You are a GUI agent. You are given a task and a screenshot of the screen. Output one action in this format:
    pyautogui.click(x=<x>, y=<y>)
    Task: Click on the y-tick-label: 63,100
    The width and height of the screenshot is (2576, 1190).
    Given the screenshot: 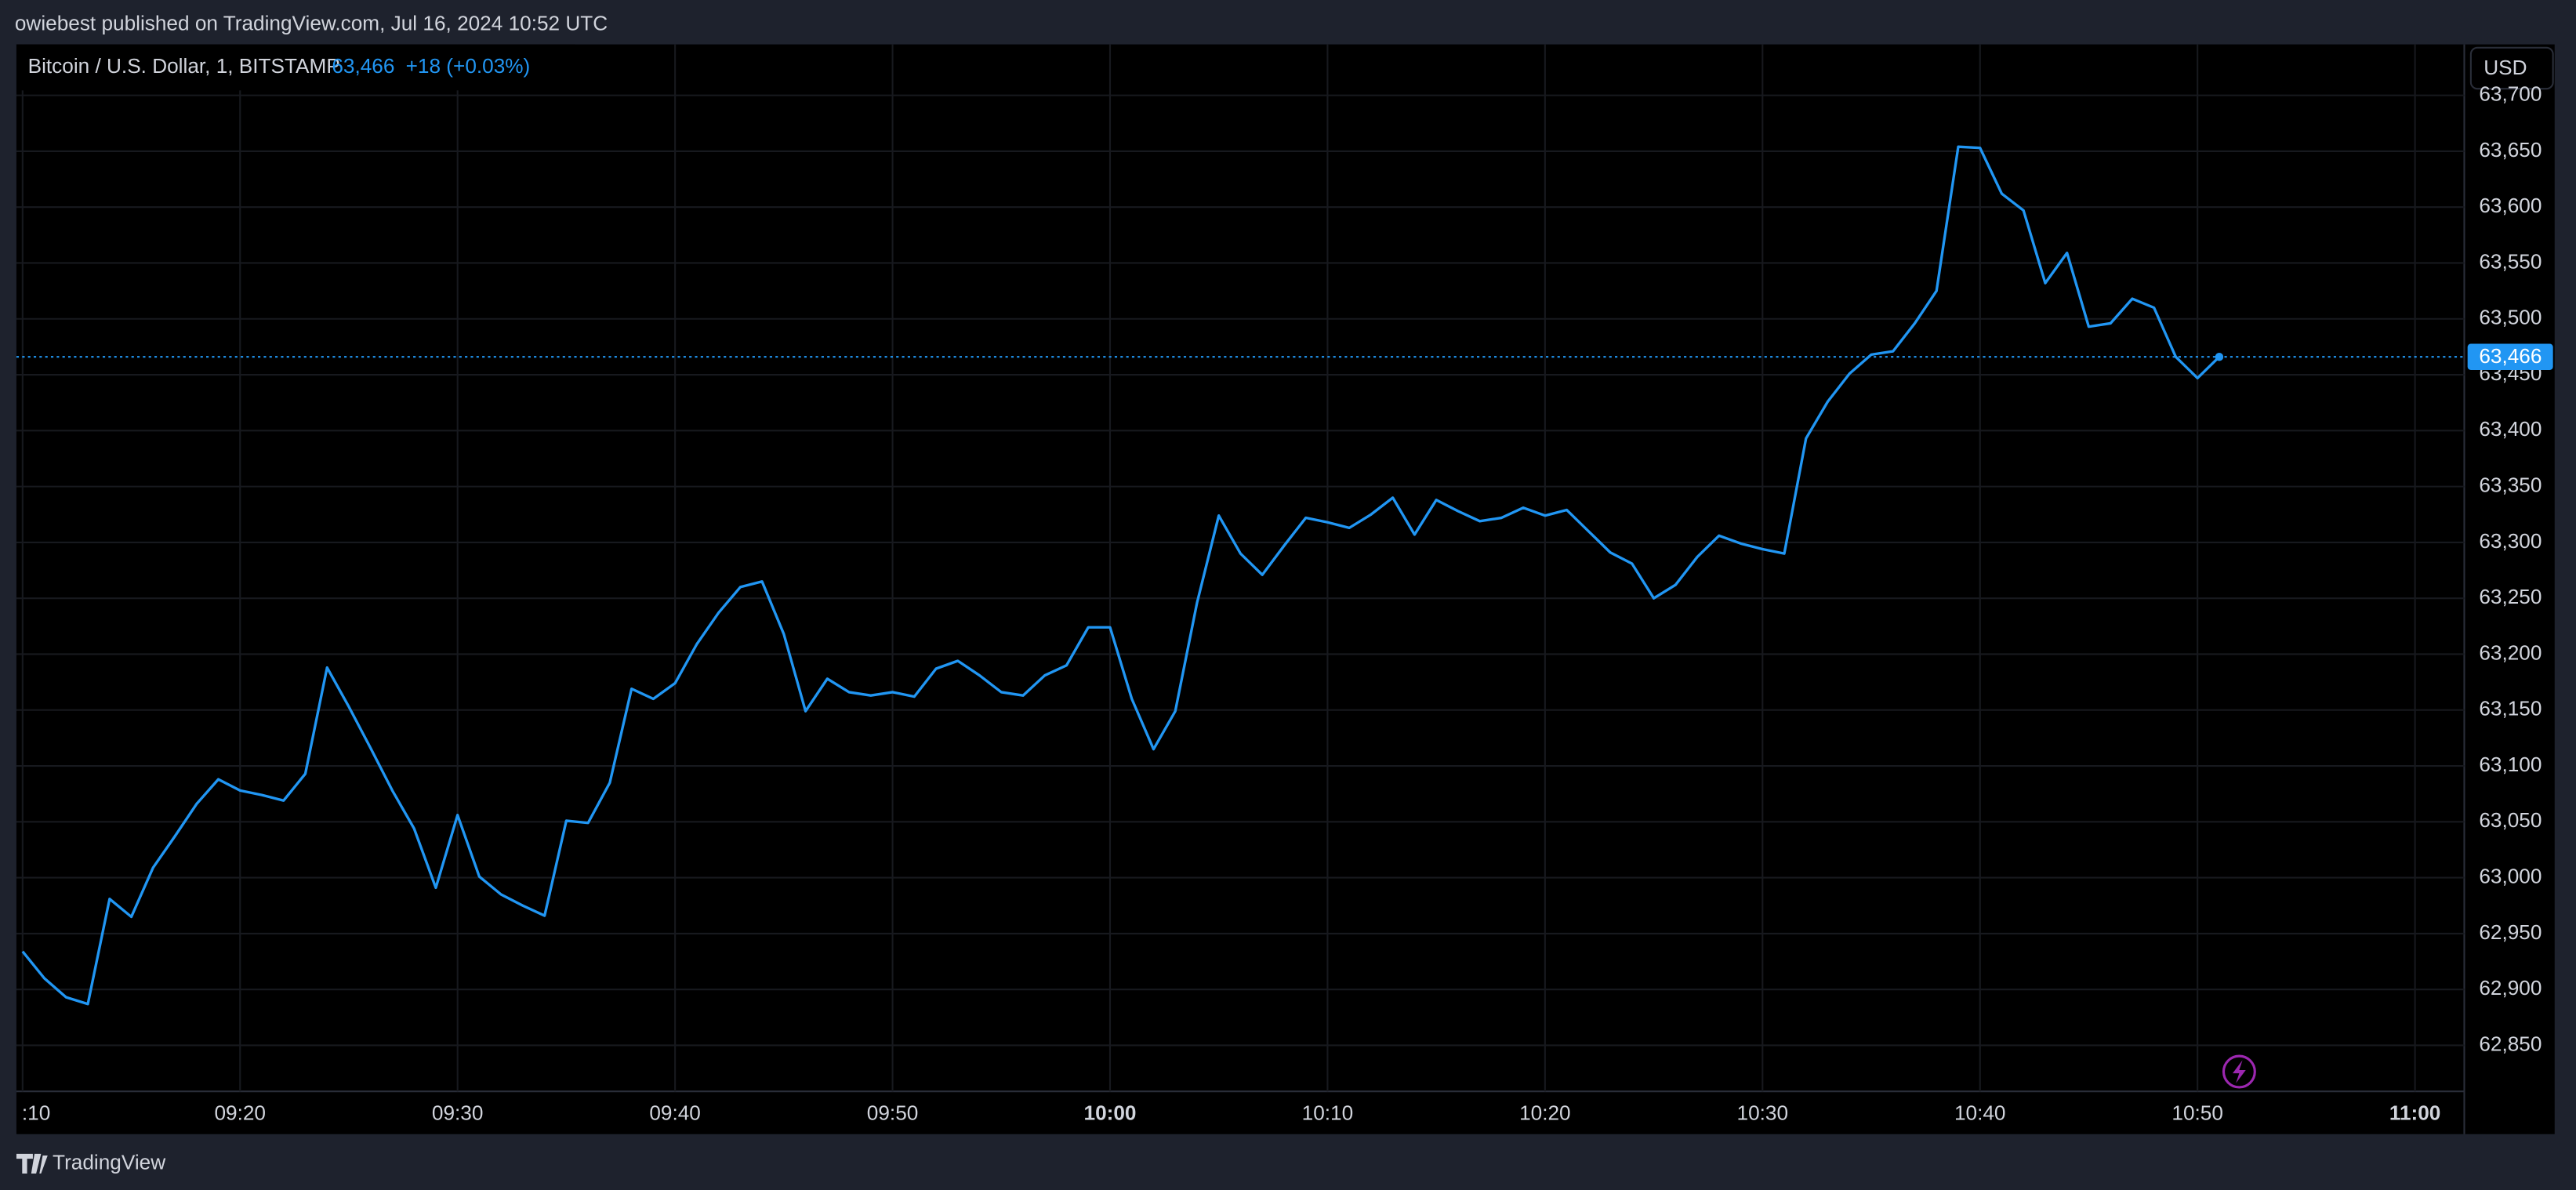 What is the action you would take?
    pyautogui.click(x=2511, y=764)
    